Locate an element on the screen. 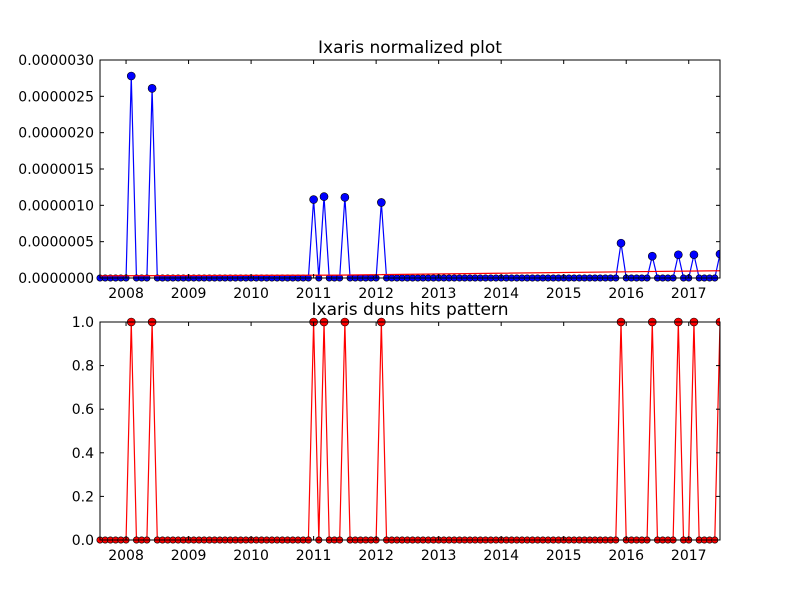 This screenshot has width=800, height=600. y-tick-label: 0.0000000 is located at coordinates (56, 279).